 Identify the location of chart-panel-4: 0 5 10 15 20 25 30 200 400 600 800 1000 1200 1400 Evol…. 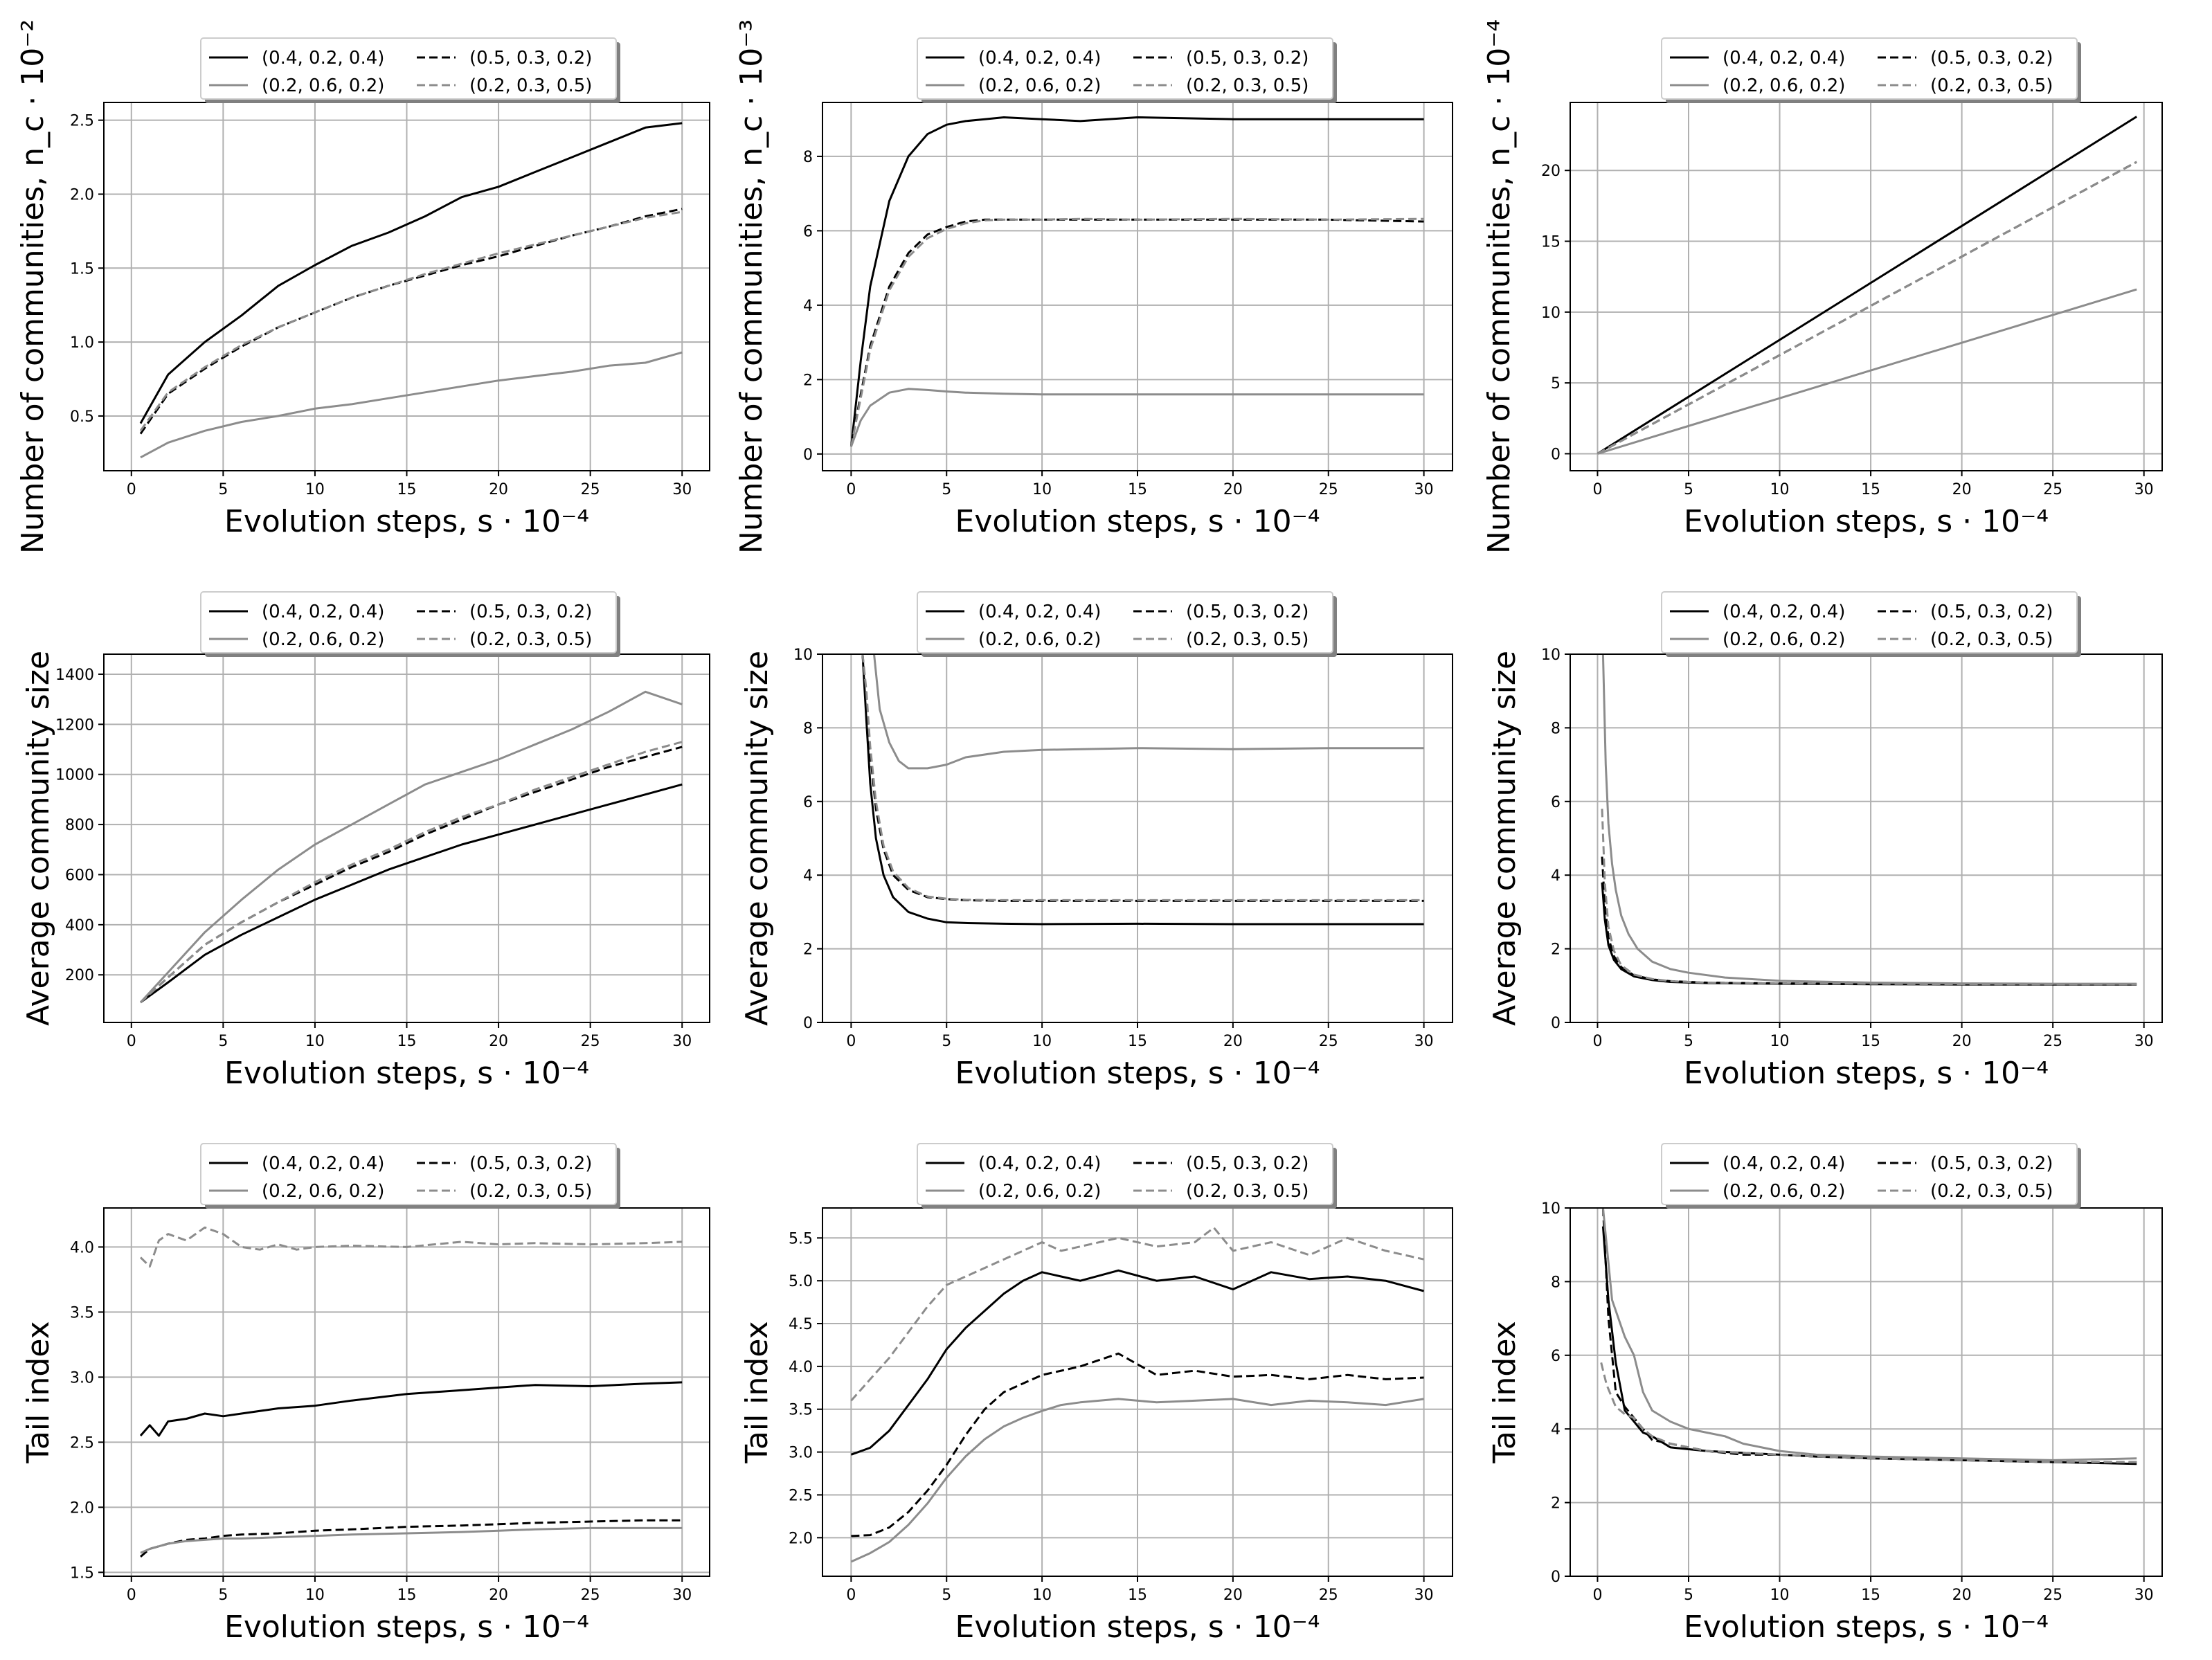
(365, 841).